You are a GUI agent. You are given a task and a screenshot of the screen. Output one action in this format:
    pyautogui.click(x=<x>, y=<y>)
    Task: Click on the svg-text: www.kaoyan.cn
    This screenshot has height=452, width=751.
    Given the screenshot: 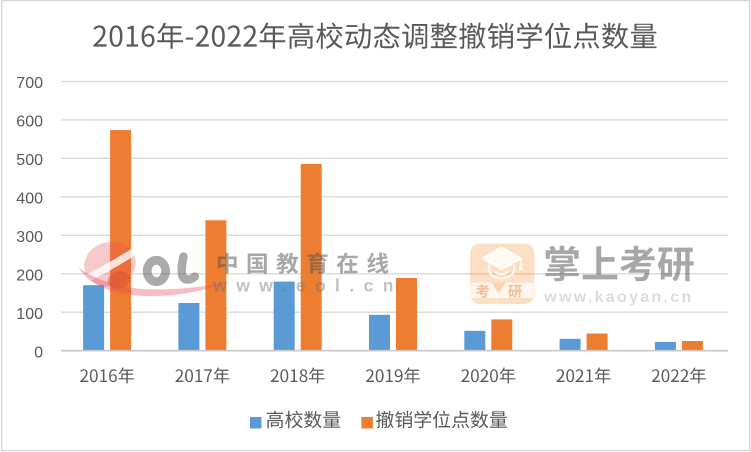 What is the action you would take?
    pyautogui.click(x=618, y=297)
    